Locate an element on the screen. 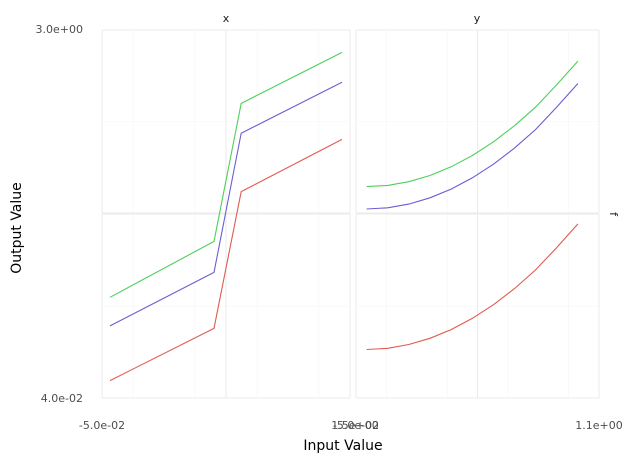 Image resolution: width=635 pixels, height=463 pixels. x-tick-y-left: -5.0e-02 is located at coordinates (356, 425).